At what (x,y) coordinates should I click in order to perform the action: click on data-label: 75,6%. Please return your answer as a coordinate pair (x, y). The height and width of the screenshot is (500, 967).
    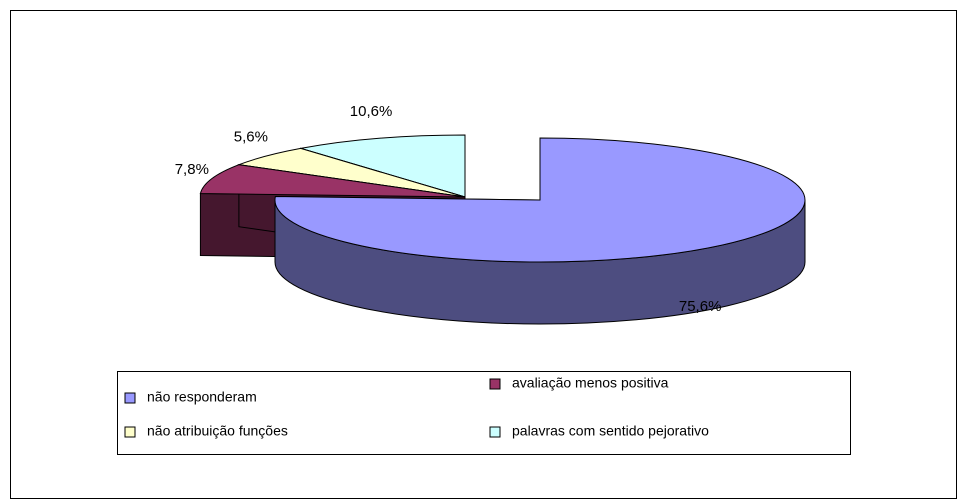
    Looking at the image, I should click on (700, 306).